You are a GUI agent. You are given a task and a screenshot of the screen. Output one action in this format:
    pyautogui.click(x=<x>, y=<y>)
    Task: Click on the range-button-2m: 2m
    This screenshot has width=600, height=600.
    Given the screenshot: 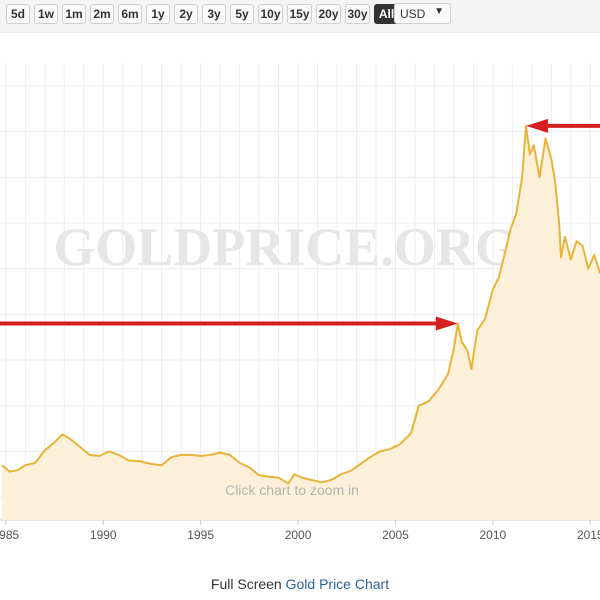 What is the action you would take?
    pyautogui.click(x=102, y=14)
    